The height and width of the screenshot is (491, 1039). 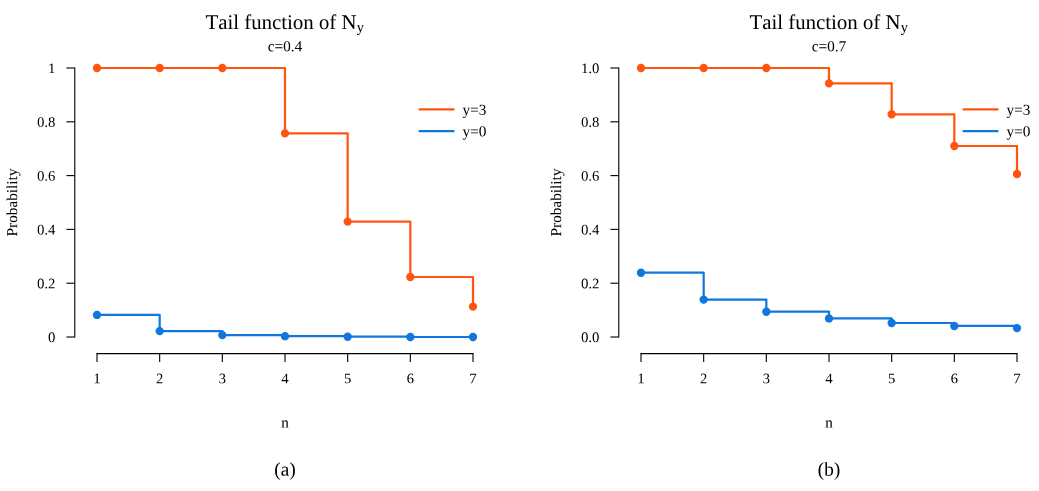 What do you see at coordinates (829, 46) in the screenshot?
I see `chart-subtitle: c=0.7` at bounding box center [829, 46].